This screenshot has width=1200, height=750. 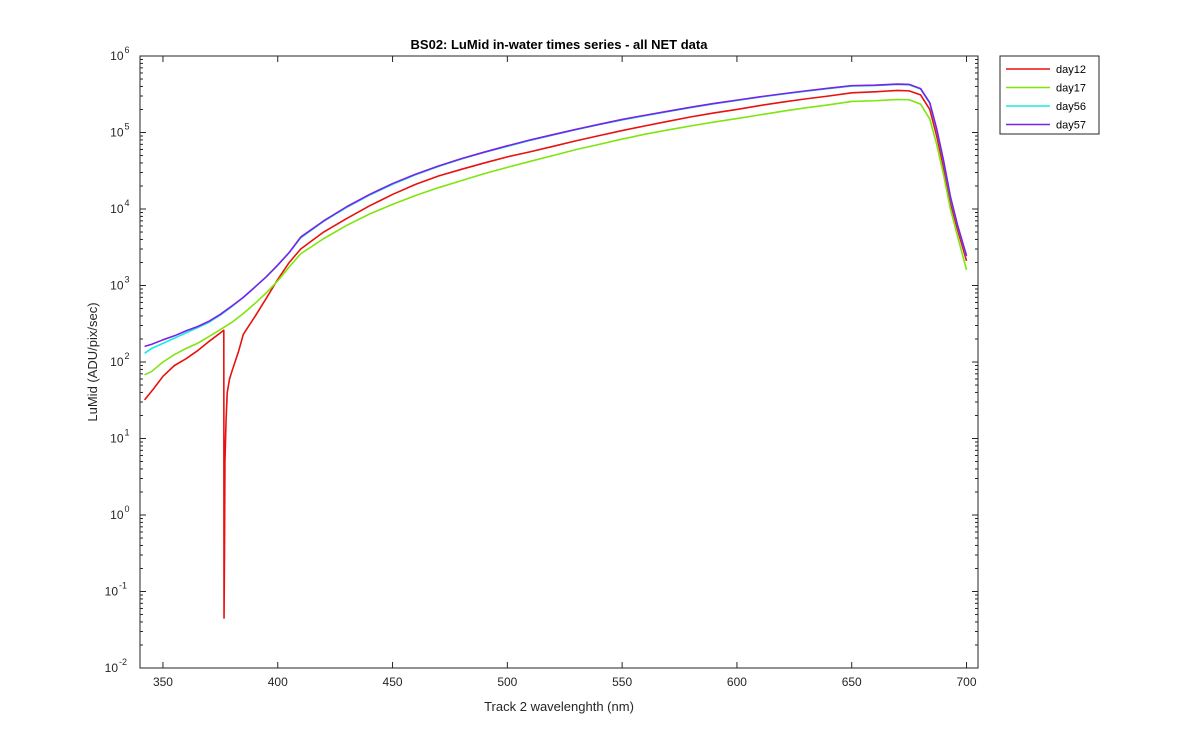 What do you see at coordinates (852, 682) in the screenshot?
I see `x-tick-label: 650` at bounding box center [852, 682].